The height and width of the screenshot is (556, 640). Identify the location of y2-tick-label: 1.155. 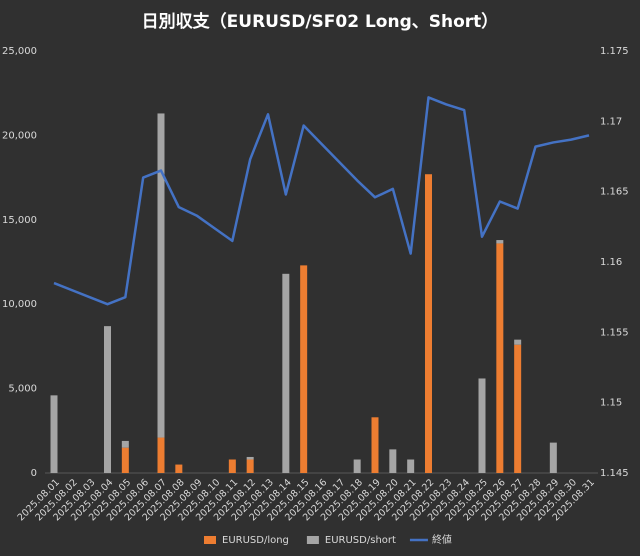
(614, 332).